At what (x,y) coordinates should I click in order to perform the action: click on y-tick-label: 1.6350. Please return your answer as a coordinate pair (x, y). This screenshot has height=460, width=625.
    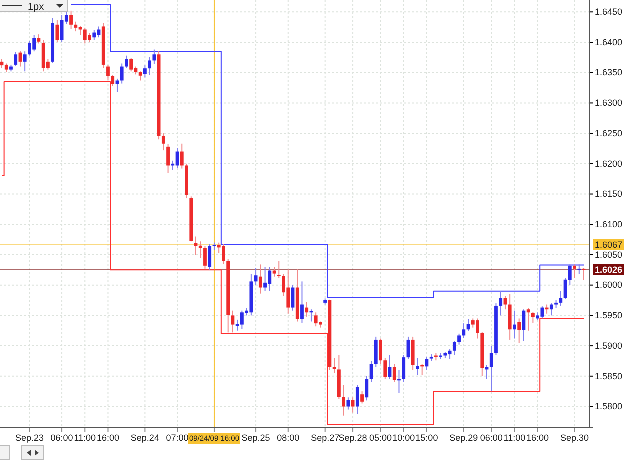
    Looking at the image, I should click on (609, 73).